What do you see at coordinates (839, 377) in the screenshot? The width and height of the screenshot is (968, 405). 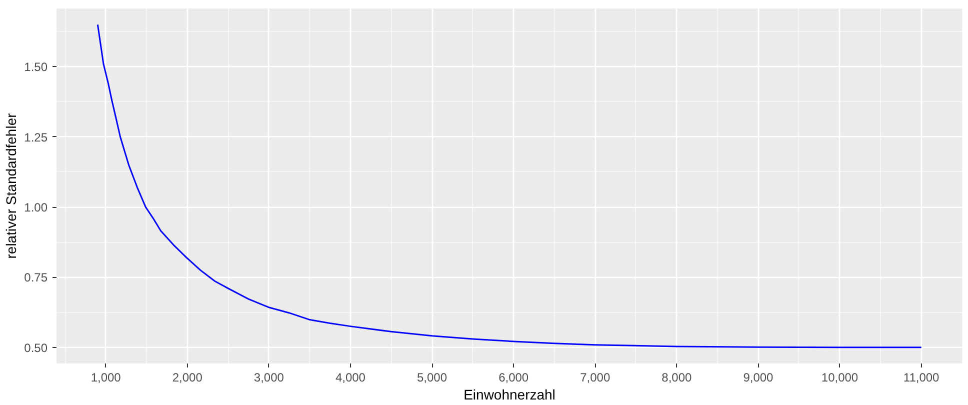 I see `x-tick-label: 10,000` at bounding box center [839, 377].